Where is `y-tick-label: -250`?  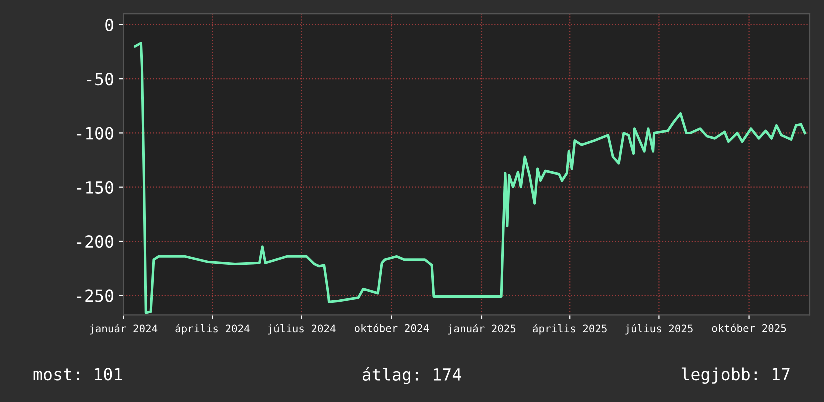 y-tick-label: -250 is located at coordinates (95, 296).